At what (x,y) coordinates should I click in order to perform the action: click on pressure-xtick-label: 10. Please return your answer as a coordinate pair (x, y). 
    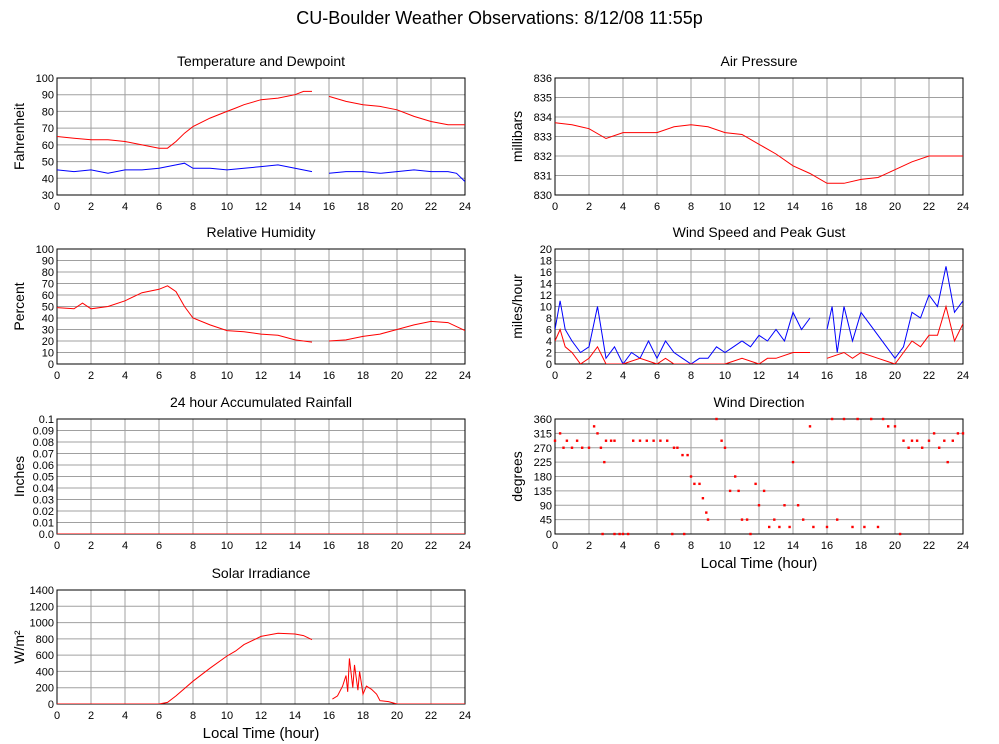
    Looking at the image, I should click on (725, 207).